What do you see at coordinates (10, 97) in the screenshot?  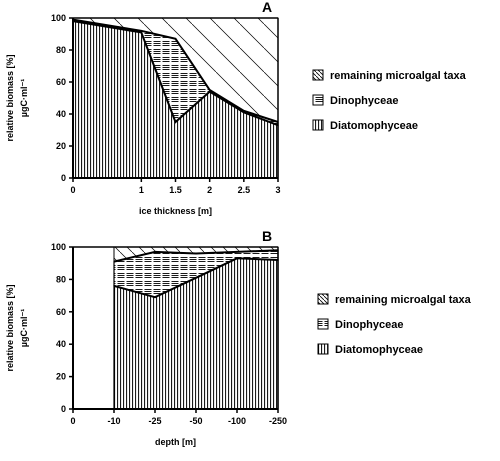 I see `panel-a-y-axis-label: relative biomass [%]` at bounding box center [10, 97].